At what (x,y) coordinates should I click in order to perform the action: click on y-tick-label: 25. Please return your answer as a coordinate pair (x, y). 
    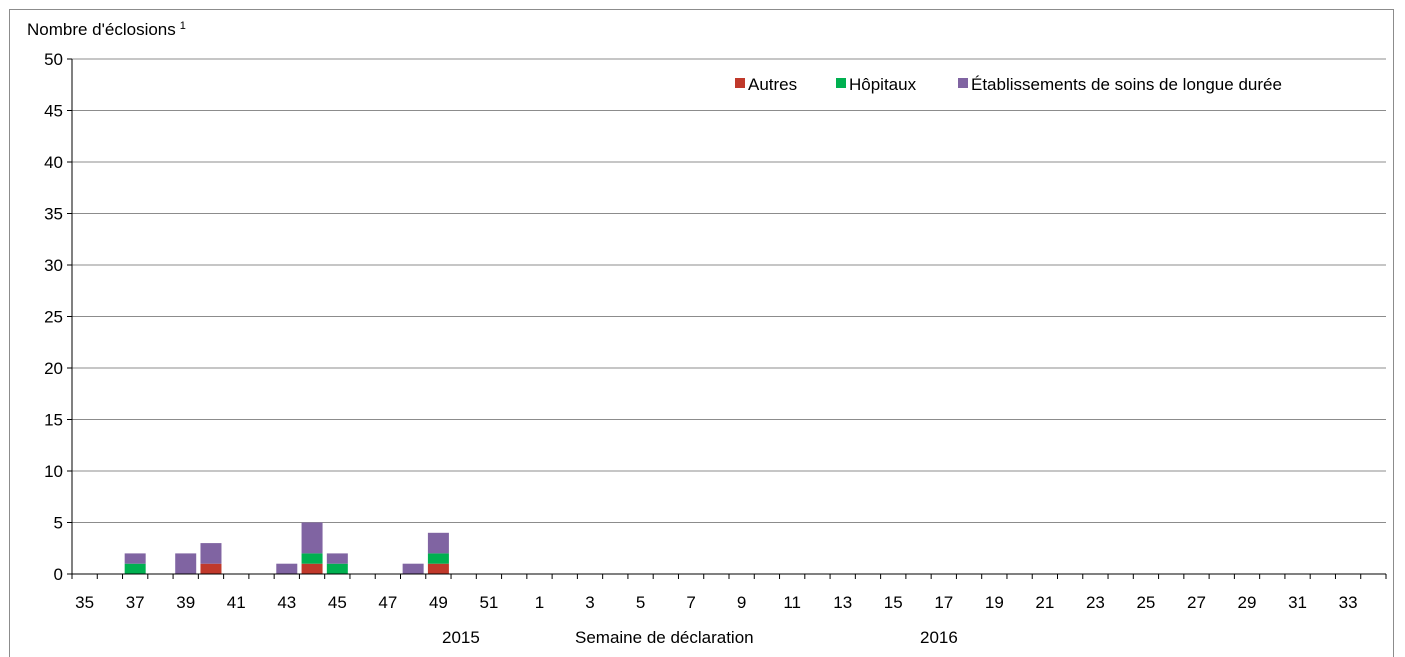
    Looking at the image, I should click on (53, 317).